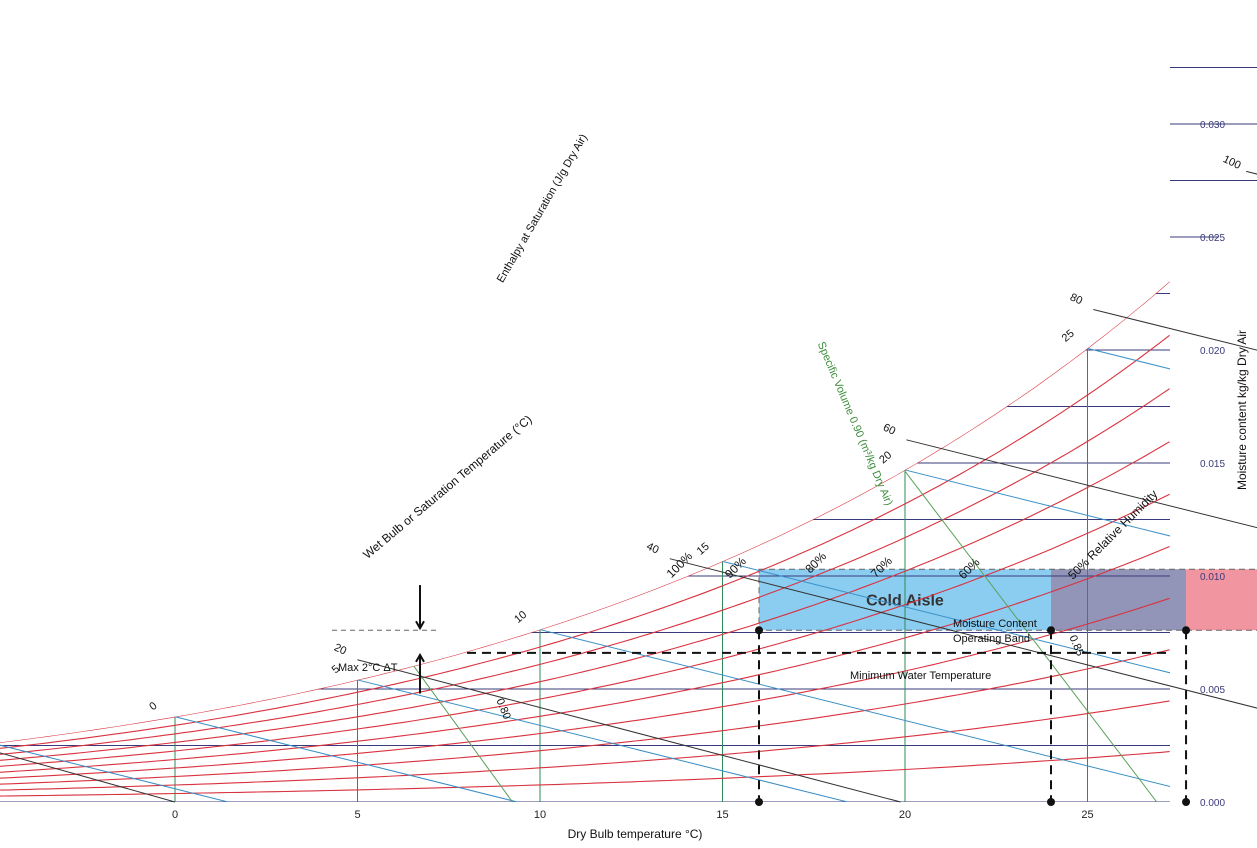 Image resolution: width=1257 pixels, height=848 pixels. Describe the element at coordinates (175, 815) in the screenshot. I see `x-tick-label: 0` at that location.